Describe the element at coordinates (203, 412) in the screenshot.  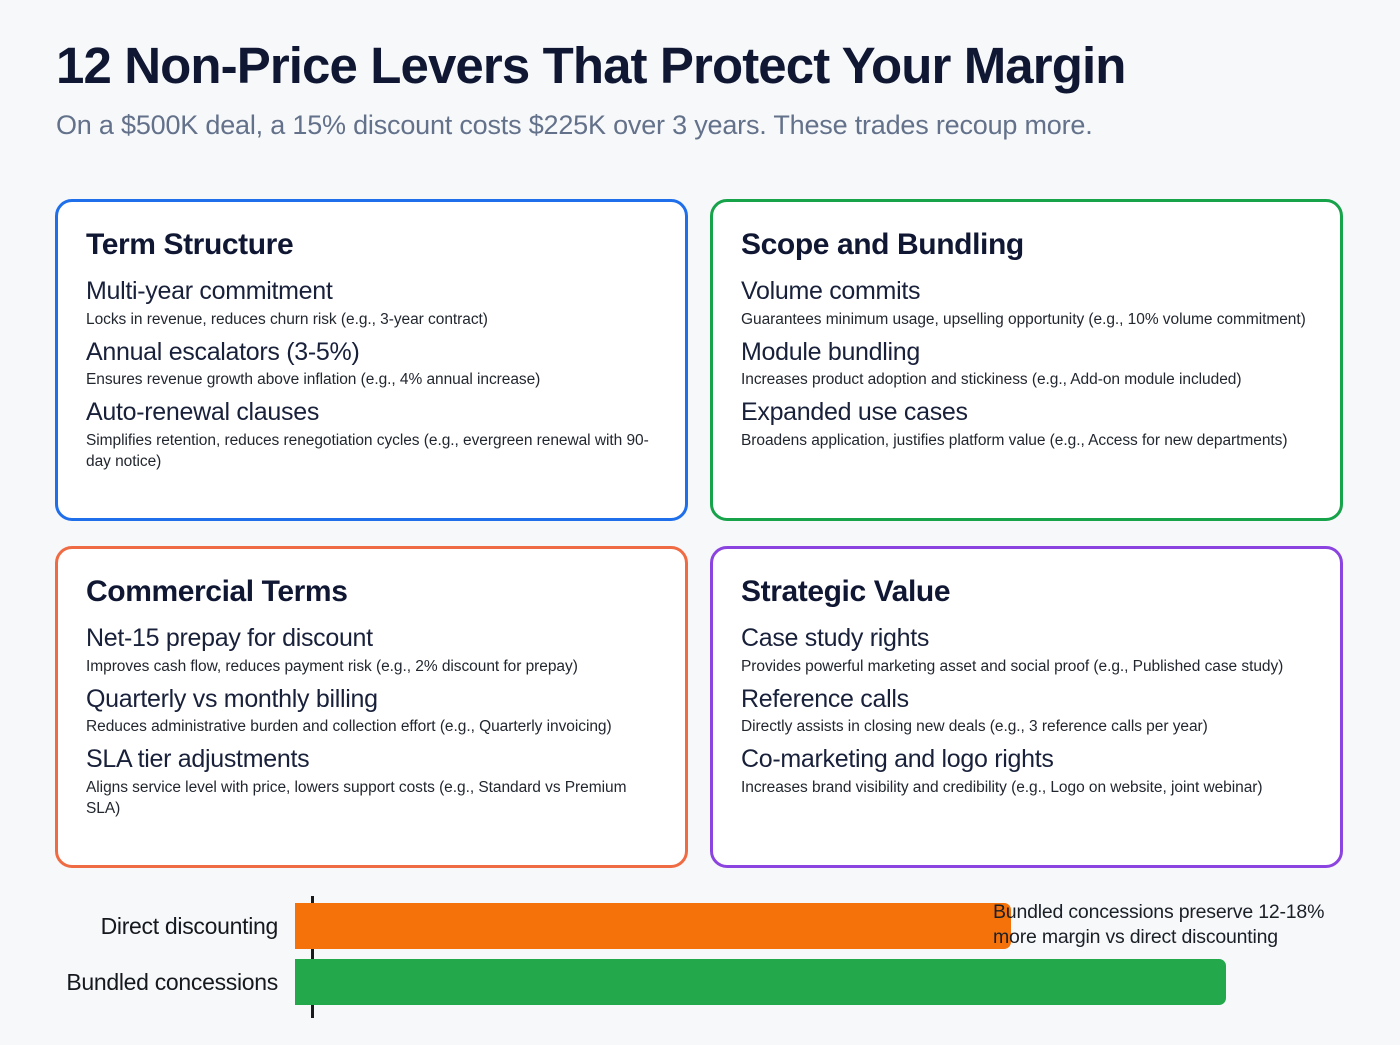
I see `lever-name: Auto-renewal clauses` at that location.